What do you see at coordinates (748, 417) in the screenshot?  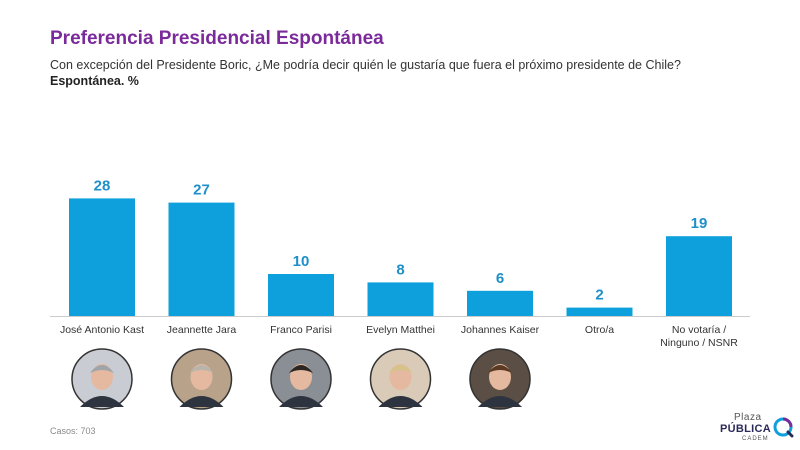 I see `logo-line-1: Plaza` at bounding box center [748, 417].